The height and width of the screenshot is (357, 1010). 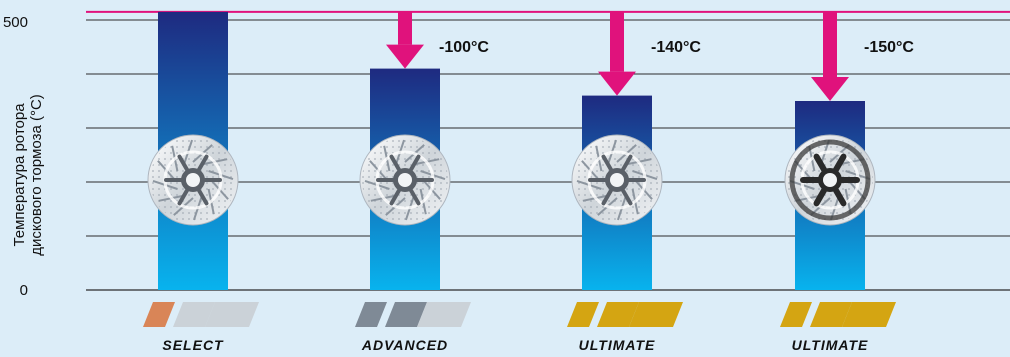 What do you see at coordinates (404, 345) in the screenshot?
I see `category-label: ADVANCED` at bounding box center [404, 345].